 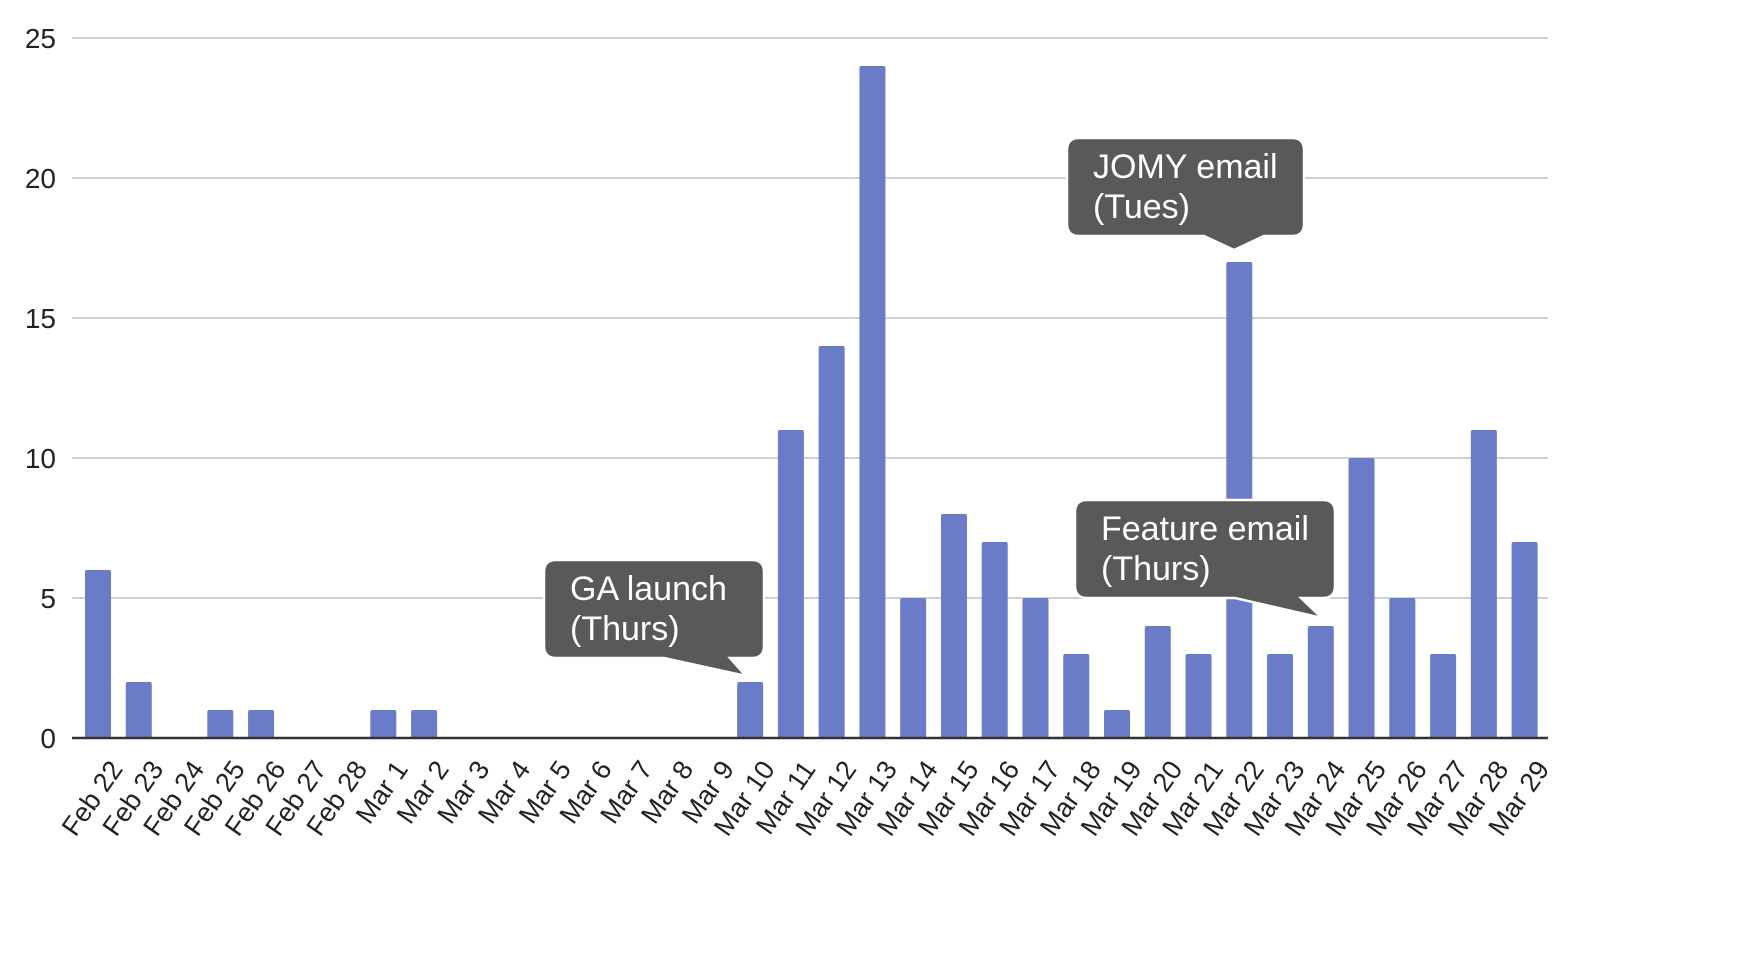 What do you see at coordinates (40, 178) in the screenshot?
I see `y-tick-label: 20` at bounding box center [40, 178].